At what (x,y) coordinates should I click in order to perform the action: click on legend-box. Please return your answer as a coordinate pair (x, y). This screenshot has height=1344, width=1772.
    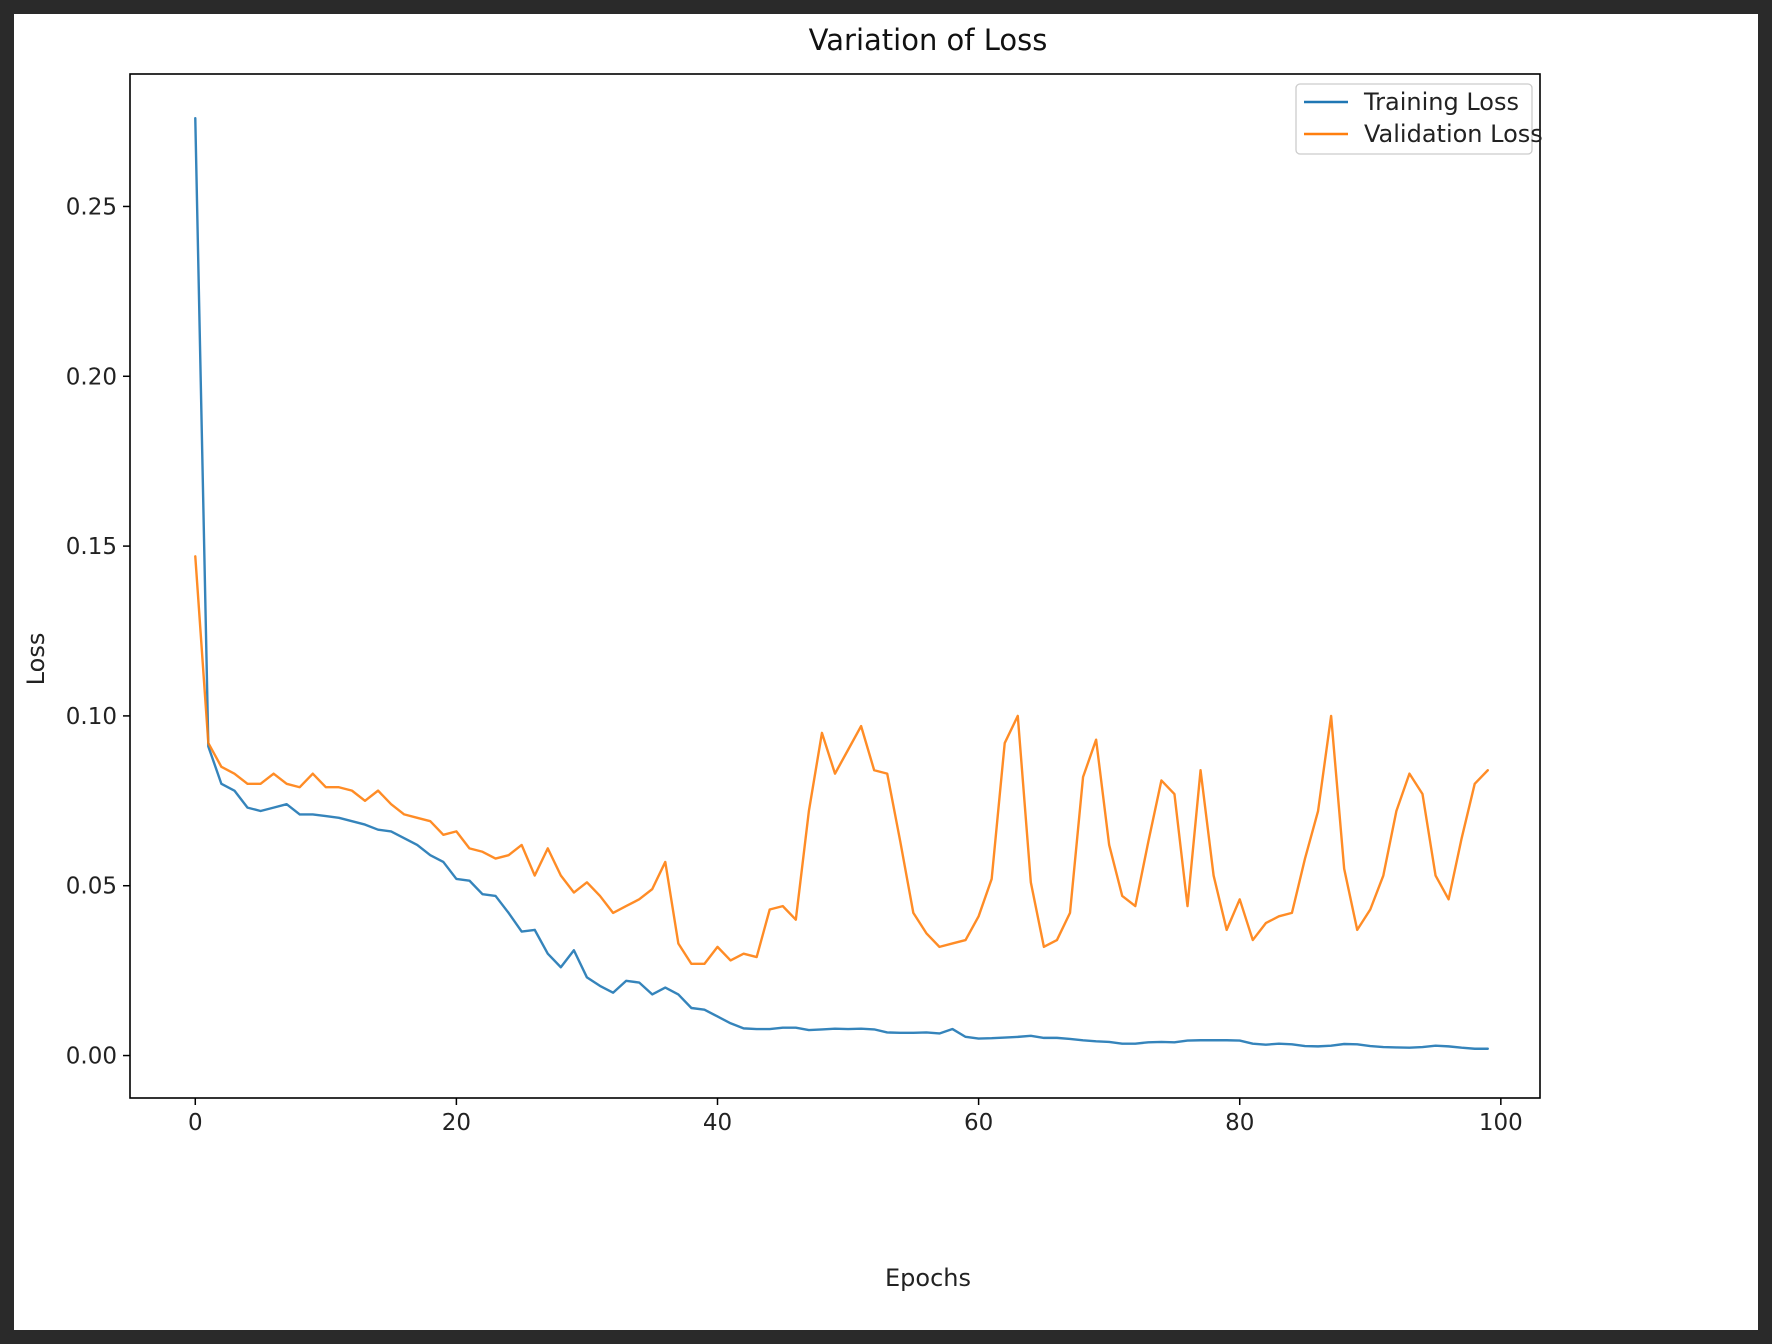
    Looking at the image, I should click on (1414, 119).